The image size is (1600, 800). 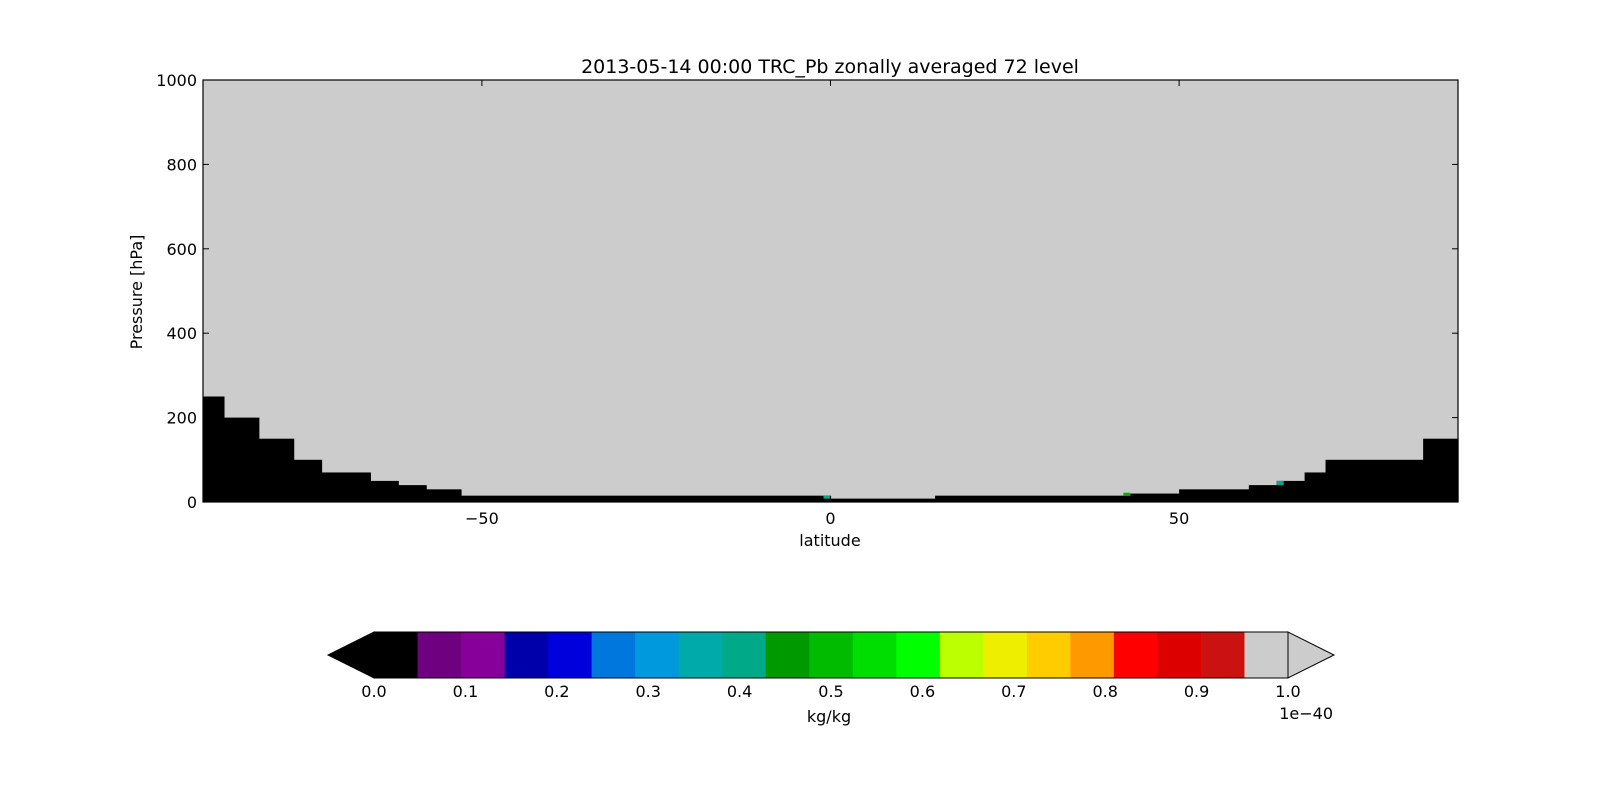 What do you see at coordinates (1306, 713) in the screenshot?
I see `colorbar-offset-text: 1e−40` at bounding box center [1306, 713].